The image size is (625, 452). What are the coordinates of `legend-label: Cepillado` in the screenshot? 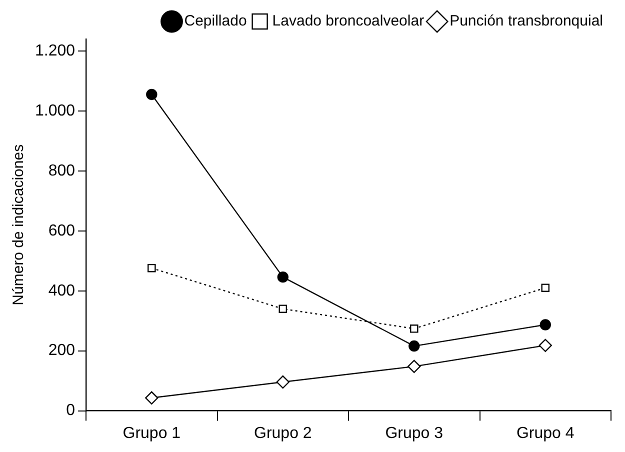 It's located at (215, 21).